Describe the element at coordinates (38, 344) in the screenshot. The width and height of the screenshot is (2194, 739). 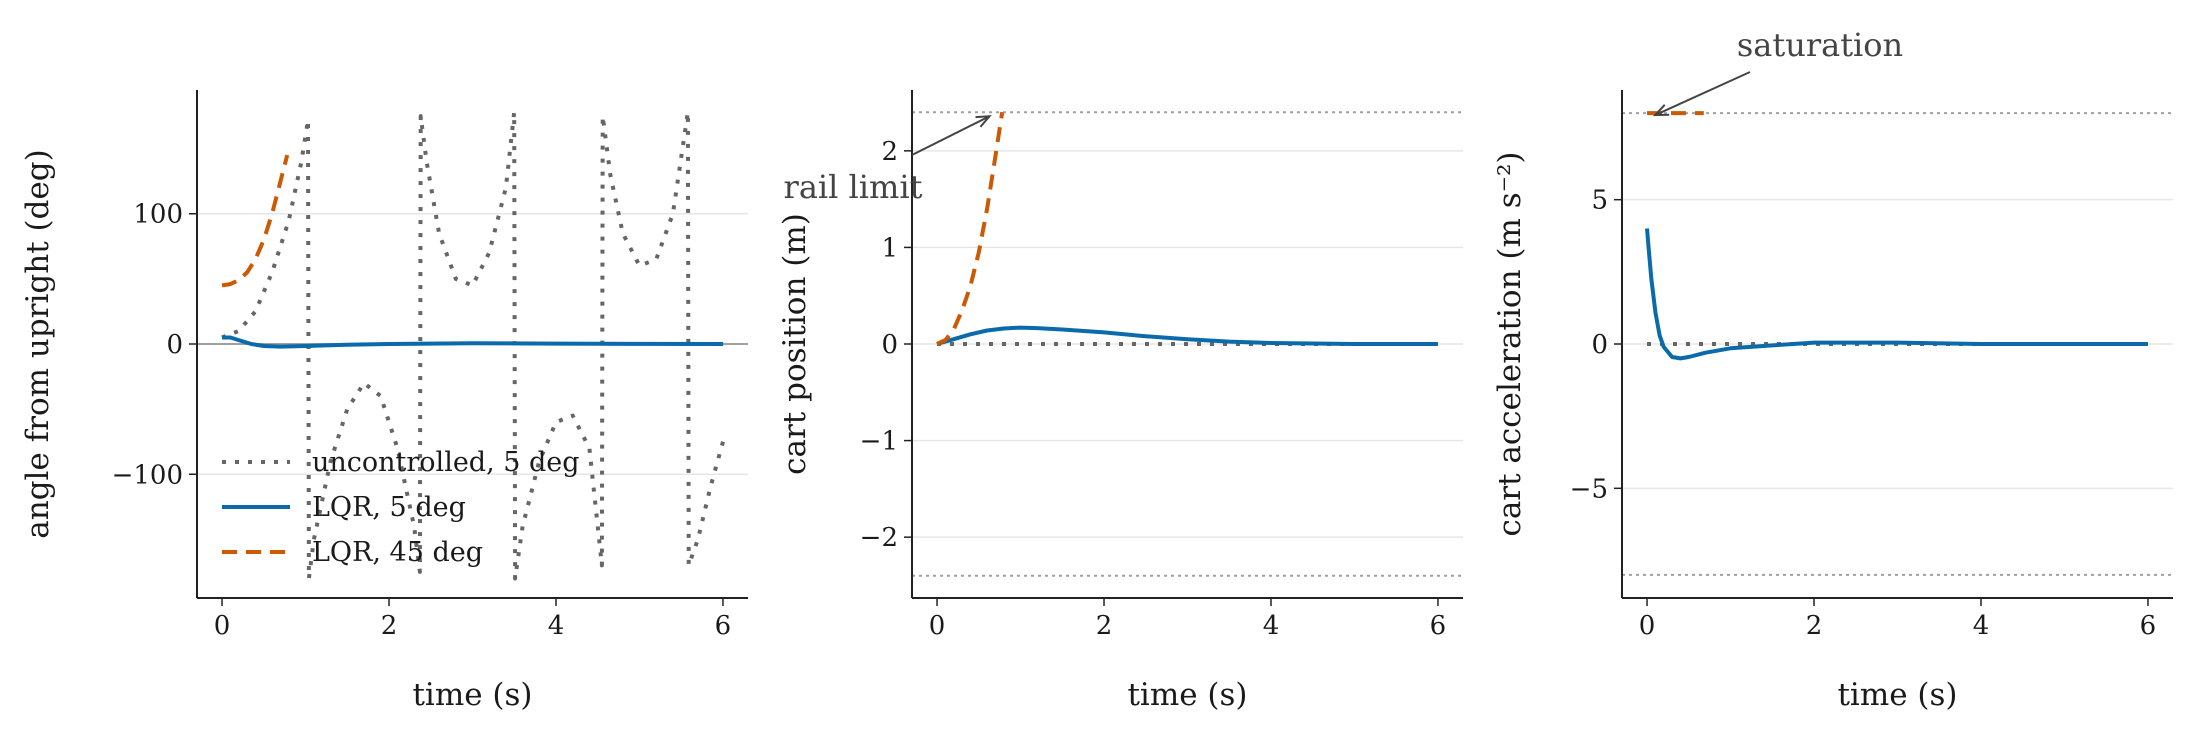
I see `y-axis-label: angle from upright (deg)` at that location.